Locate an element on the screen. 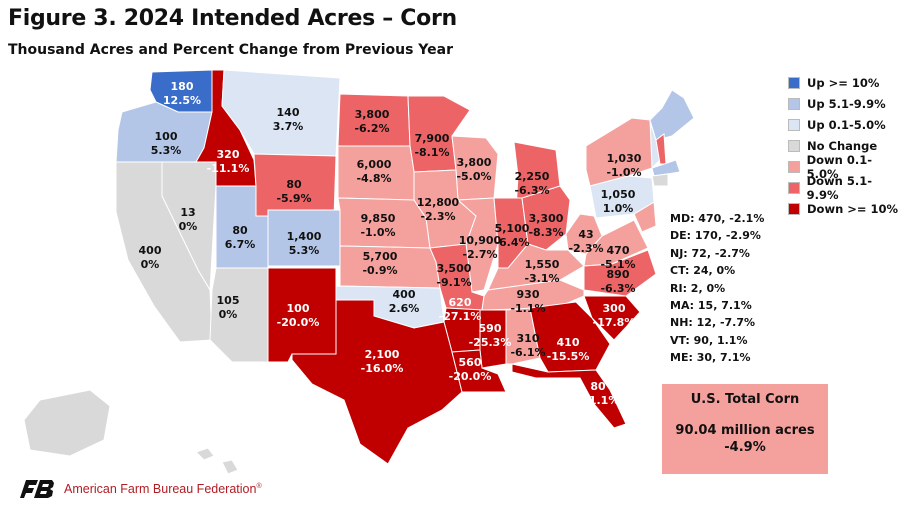 Image resolution: width=900 pixels, height=506 pixels. state-acres-label: 180 is located at coordinates (182, 86).